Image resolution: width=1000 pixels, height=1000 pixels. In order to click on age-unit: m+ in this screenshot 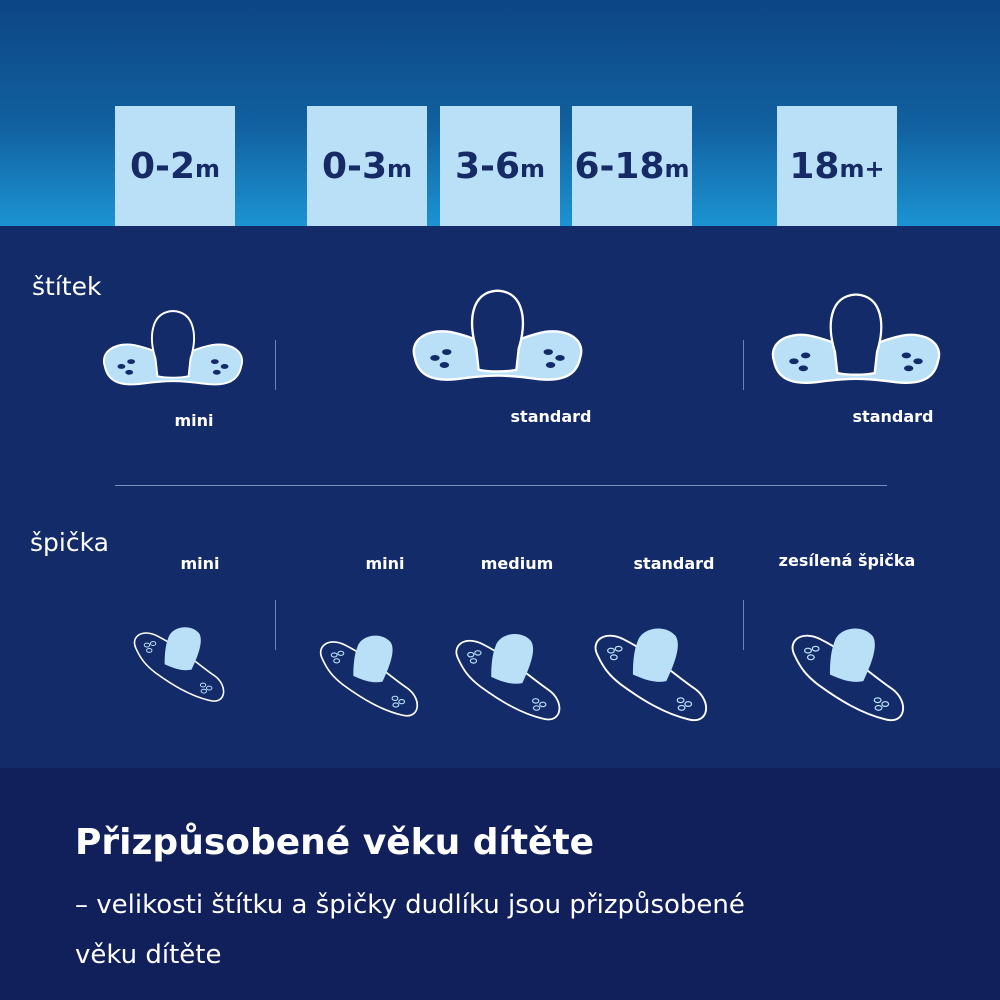, I will do `click(862, 169)`.